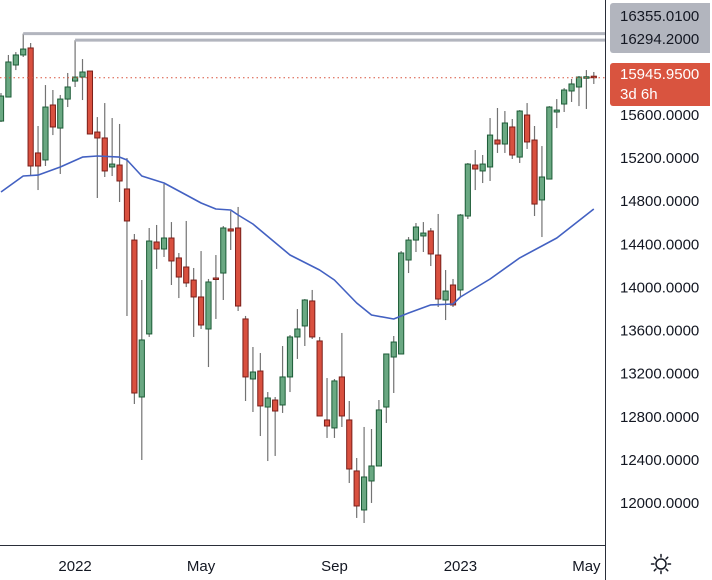 This screenshot has width=712, height=580. Describe the element at coordinates (660, 39) in the screenshot. I see `hline-label-second: 16294.2000` at that location.